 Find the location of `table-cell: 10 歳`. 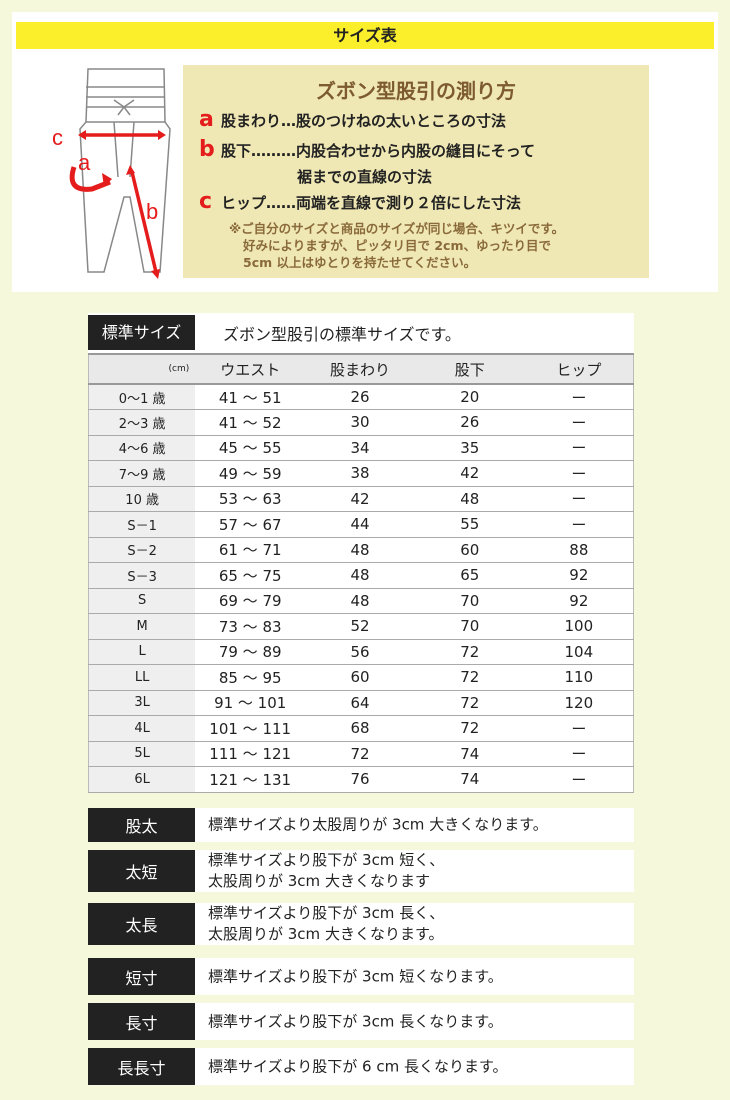

table-cell: 10 歳 is located at coordinates (142, 499).